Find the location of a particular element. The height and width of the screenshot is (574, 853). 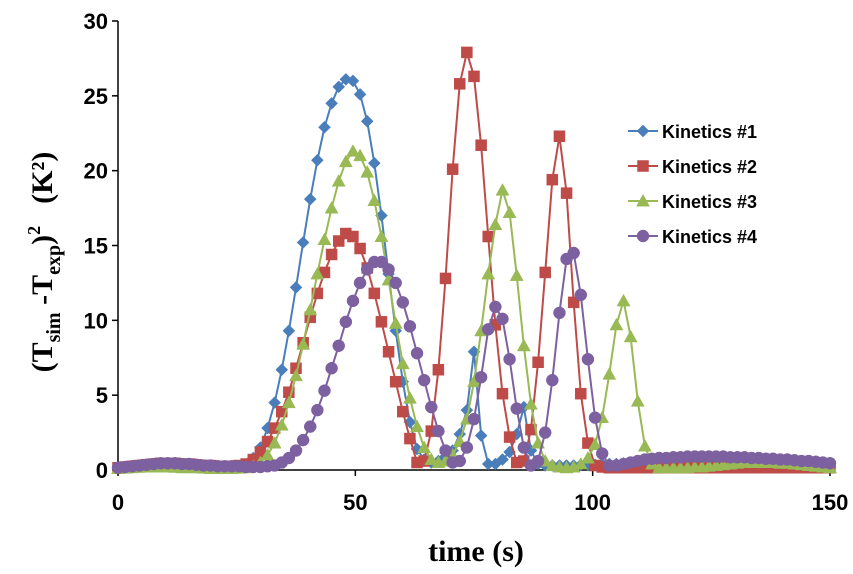

y-tick-label: 10 is located at coordinates (96, 320).